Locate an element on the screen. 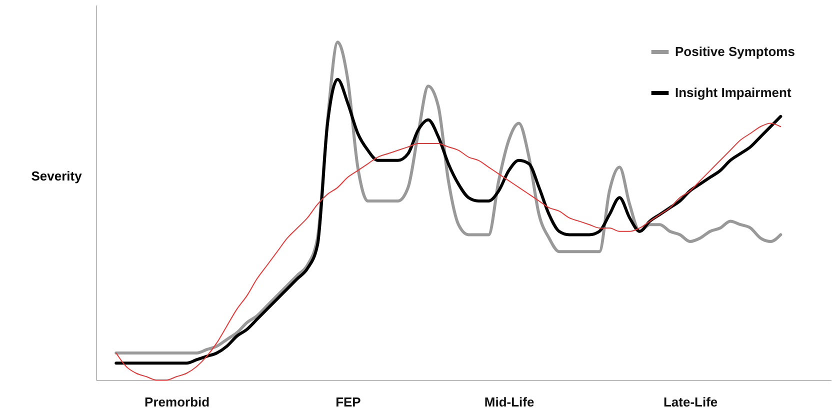  x-tick-label: Mid-Life is located at coordinates (509, 402).